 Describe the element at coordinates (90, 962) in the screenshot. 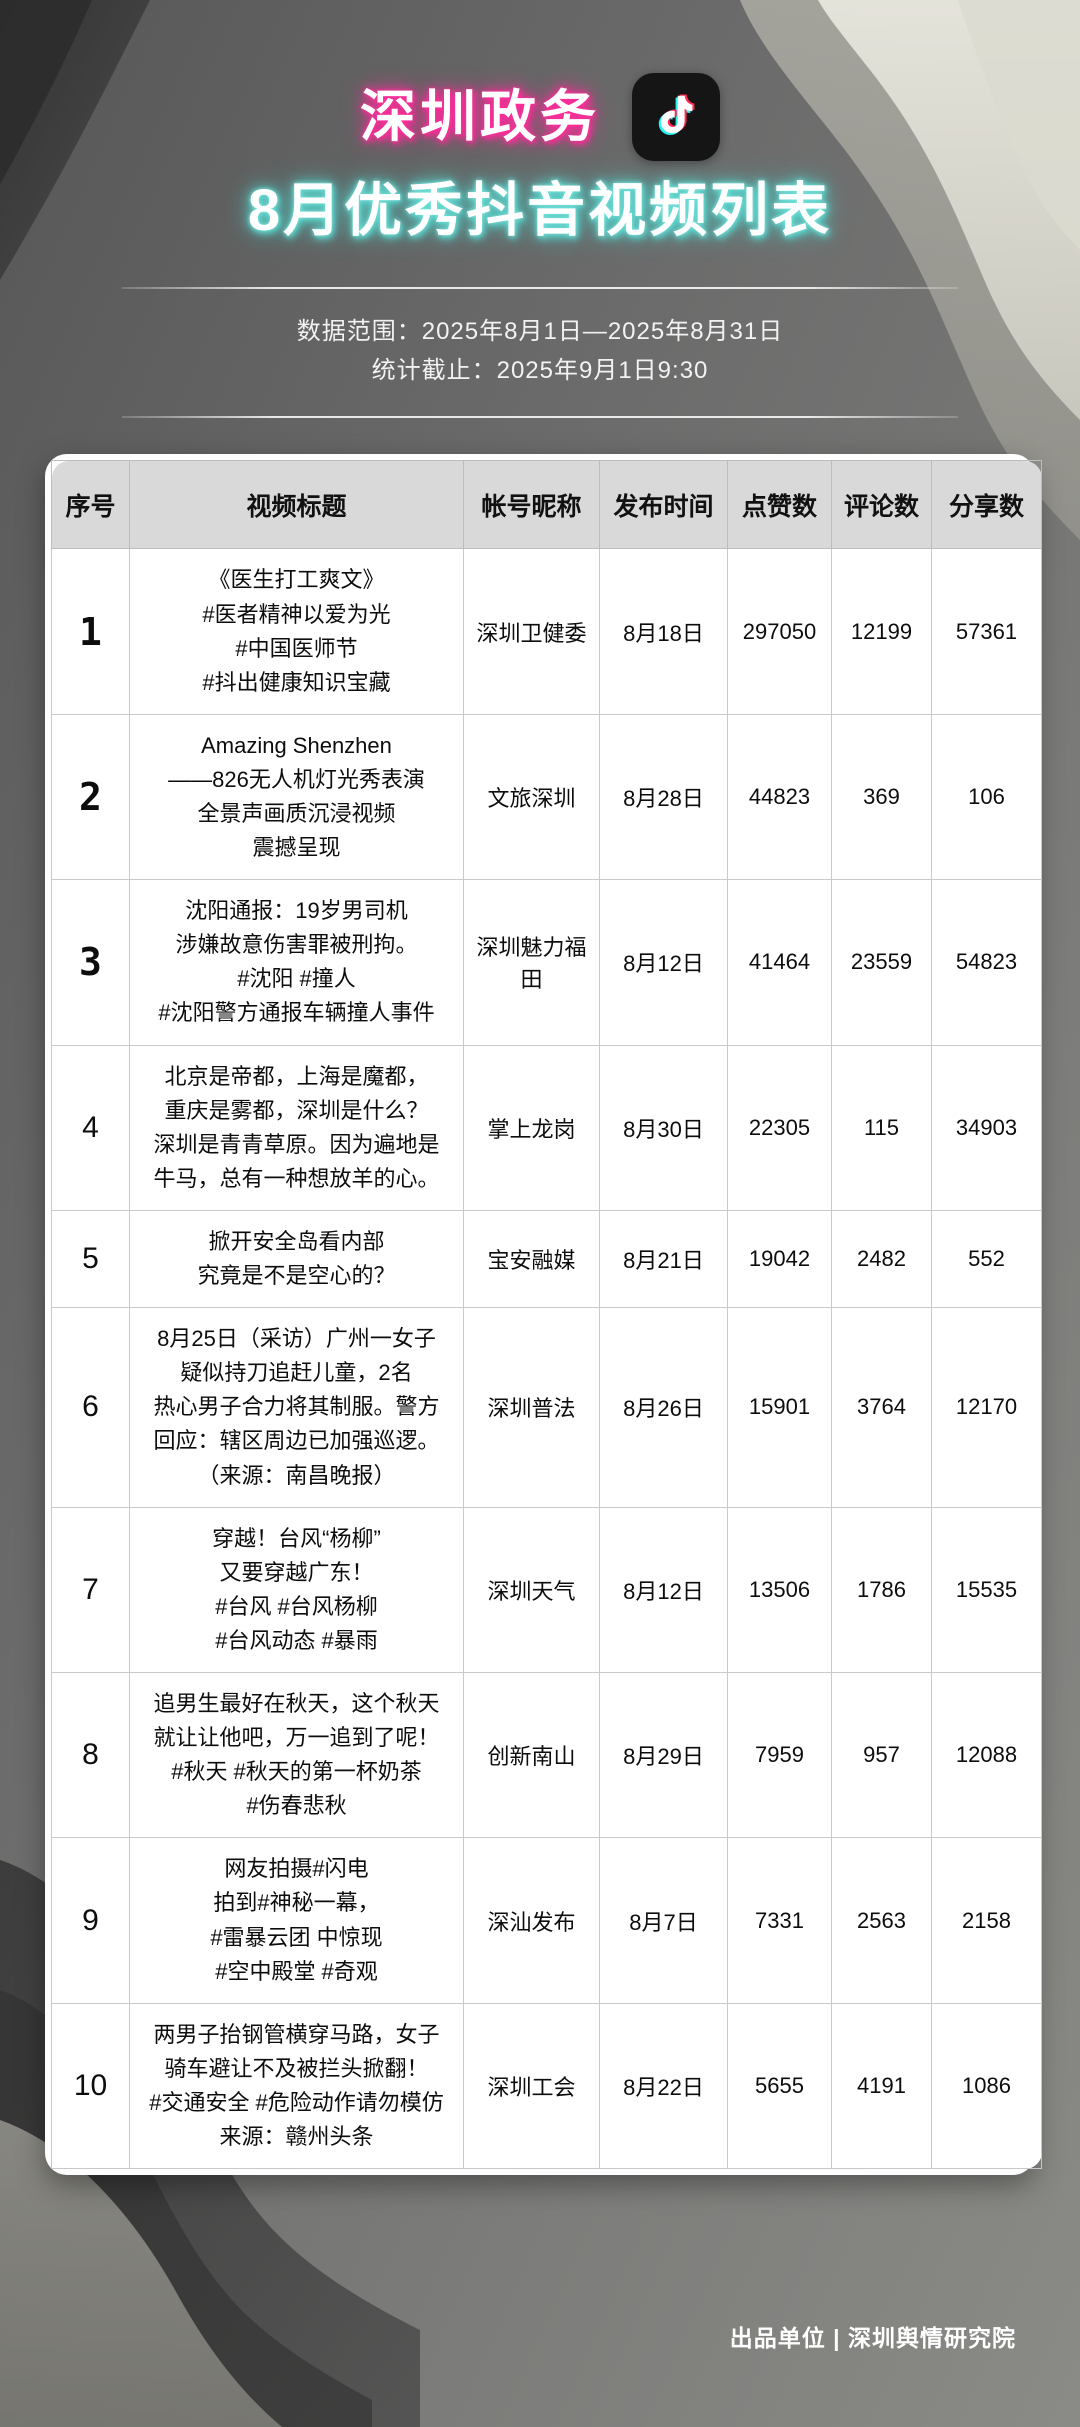

I see `row-index: 3` at that location.